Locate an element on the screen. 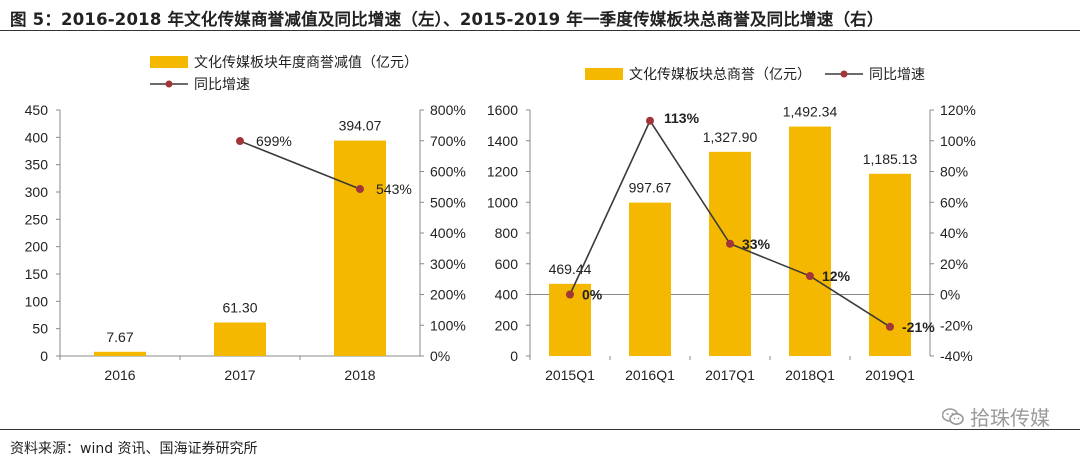  y-tick-label-left: 250 is located at coordinates (37, 219).